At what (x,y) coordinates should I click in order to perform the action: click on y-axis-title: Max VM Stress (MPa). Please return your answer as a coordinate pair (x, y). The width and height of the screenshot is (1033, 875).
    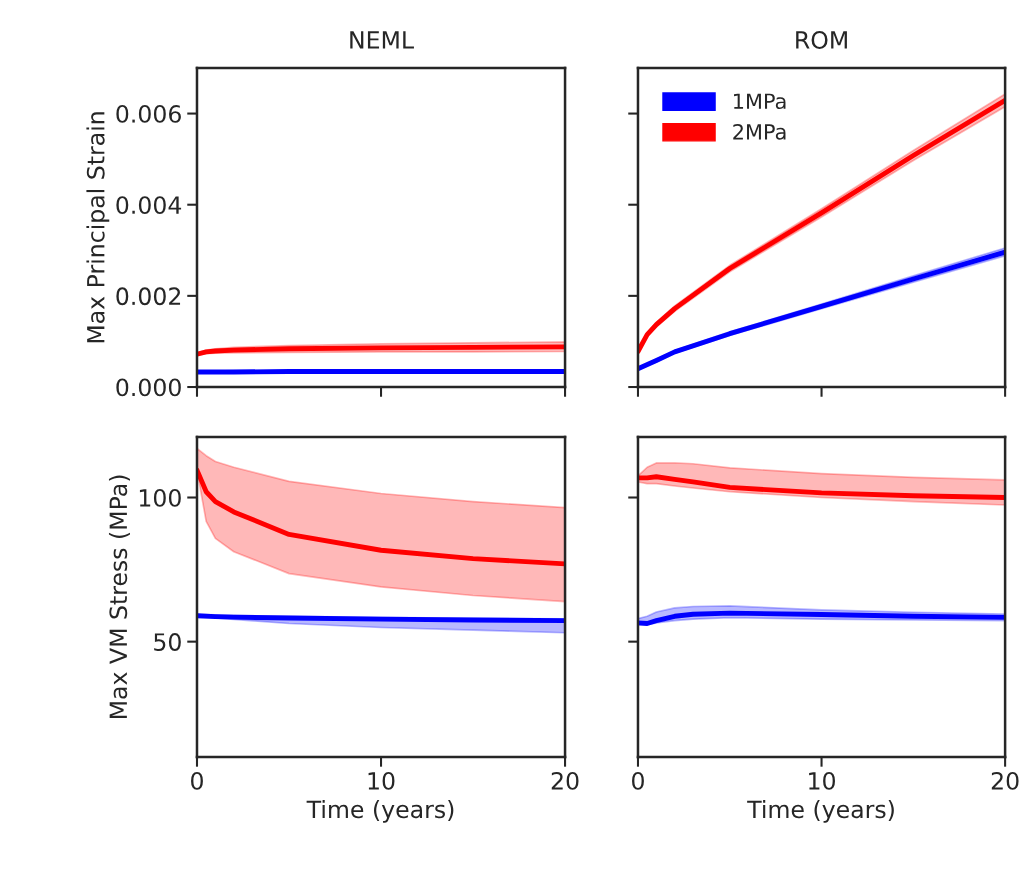
    Looking at the image, I should click on (119, 597).